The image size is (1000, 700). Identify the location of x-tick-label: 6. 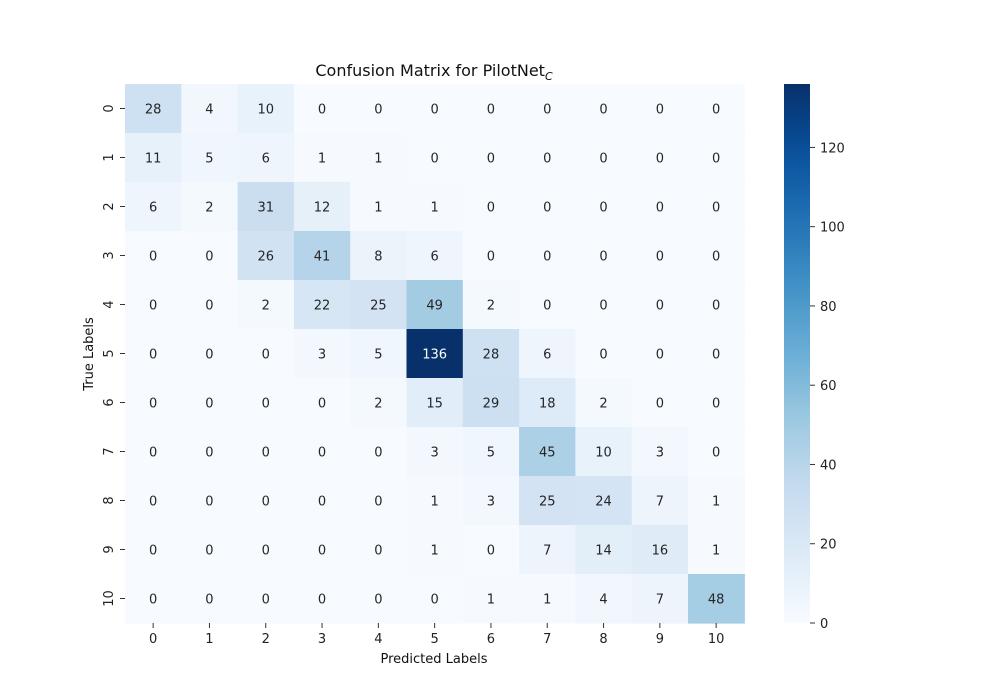
(491, 639).